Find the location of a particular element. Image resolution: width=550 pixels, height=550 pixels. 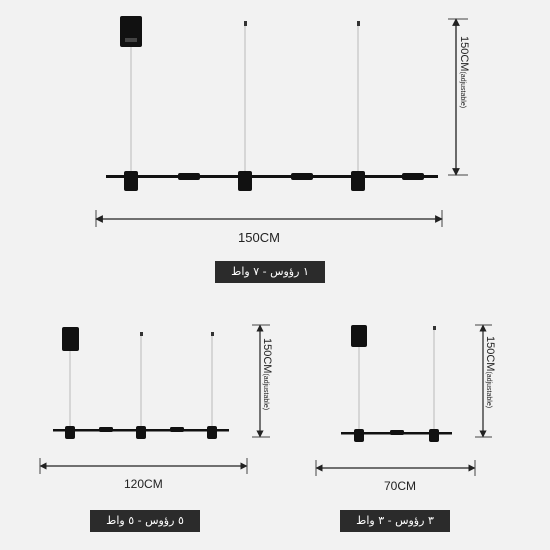

variant-caption: ٣ رؤوس - ٣ واط is located at coordinates (395, 521).